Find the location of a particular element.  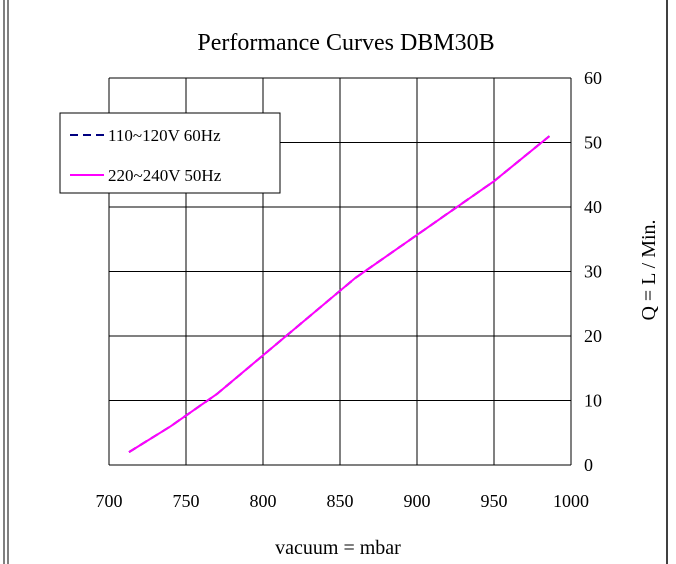

x-tick-label: 800 is located at coordinates (263, 501).